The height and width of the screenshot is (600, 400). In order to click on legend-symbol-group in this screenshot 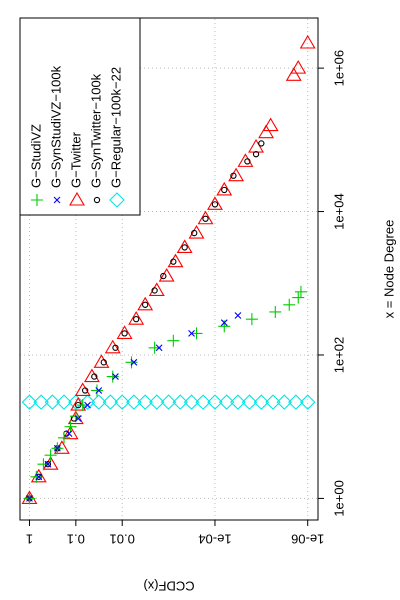, I will do `click(77, 198)`.